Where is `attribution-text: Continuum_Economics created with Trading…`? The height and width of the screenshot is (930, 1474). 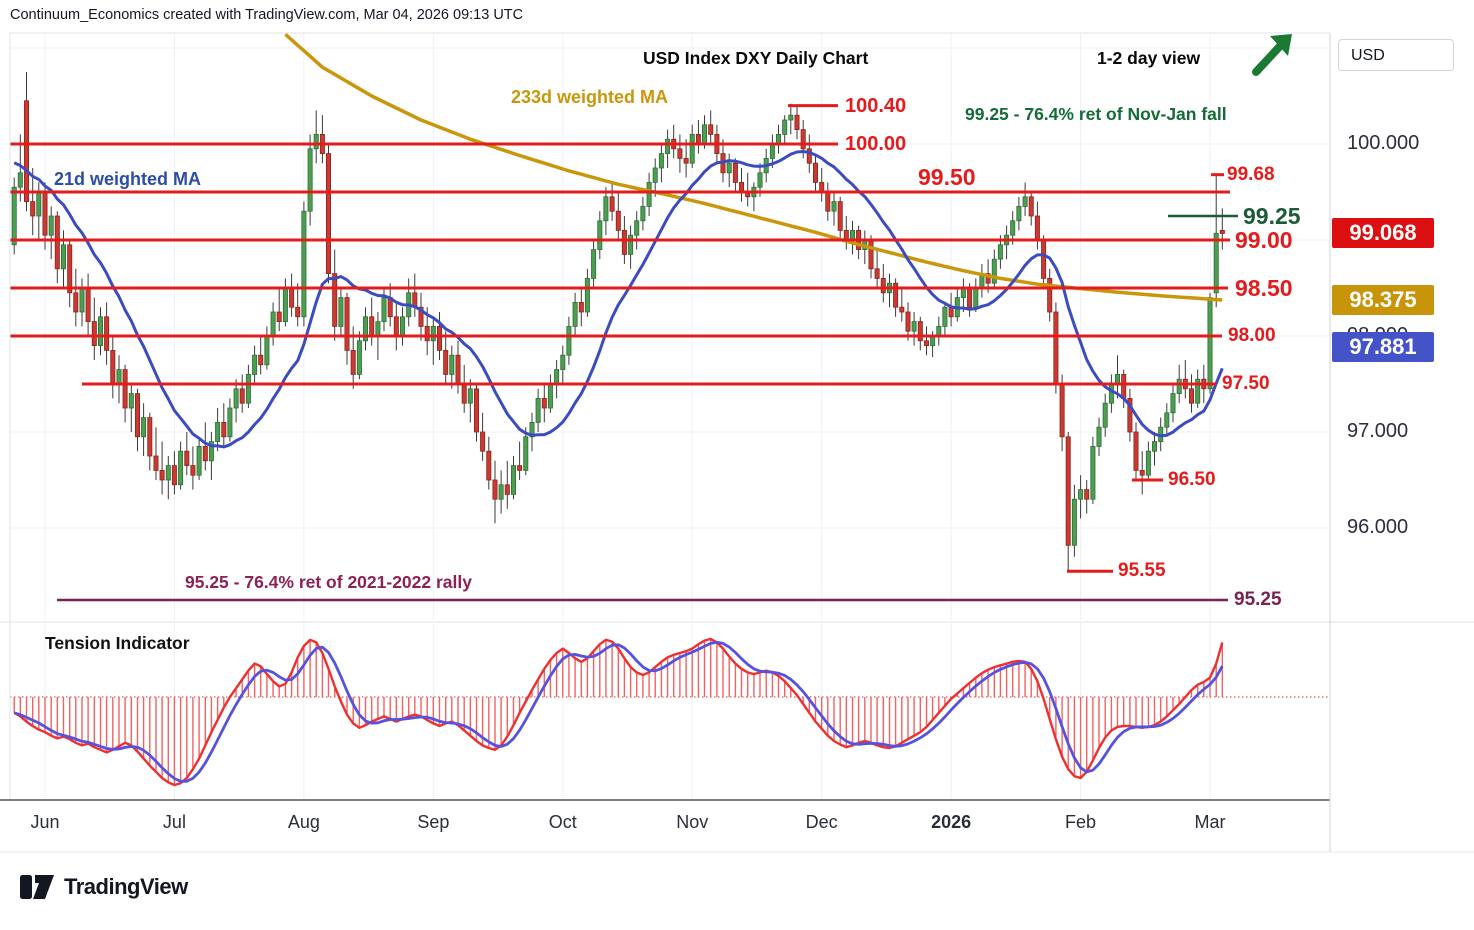
attribution-text: Continuum_Economics created with Trading… is located at coordinates (267, 15).